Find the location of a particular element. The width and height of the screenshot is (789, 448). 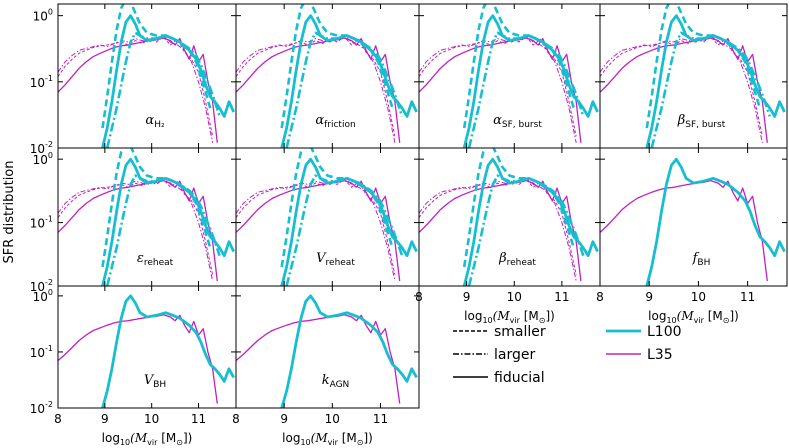

panel-2: αfriction is located at coordinates (327, 76).